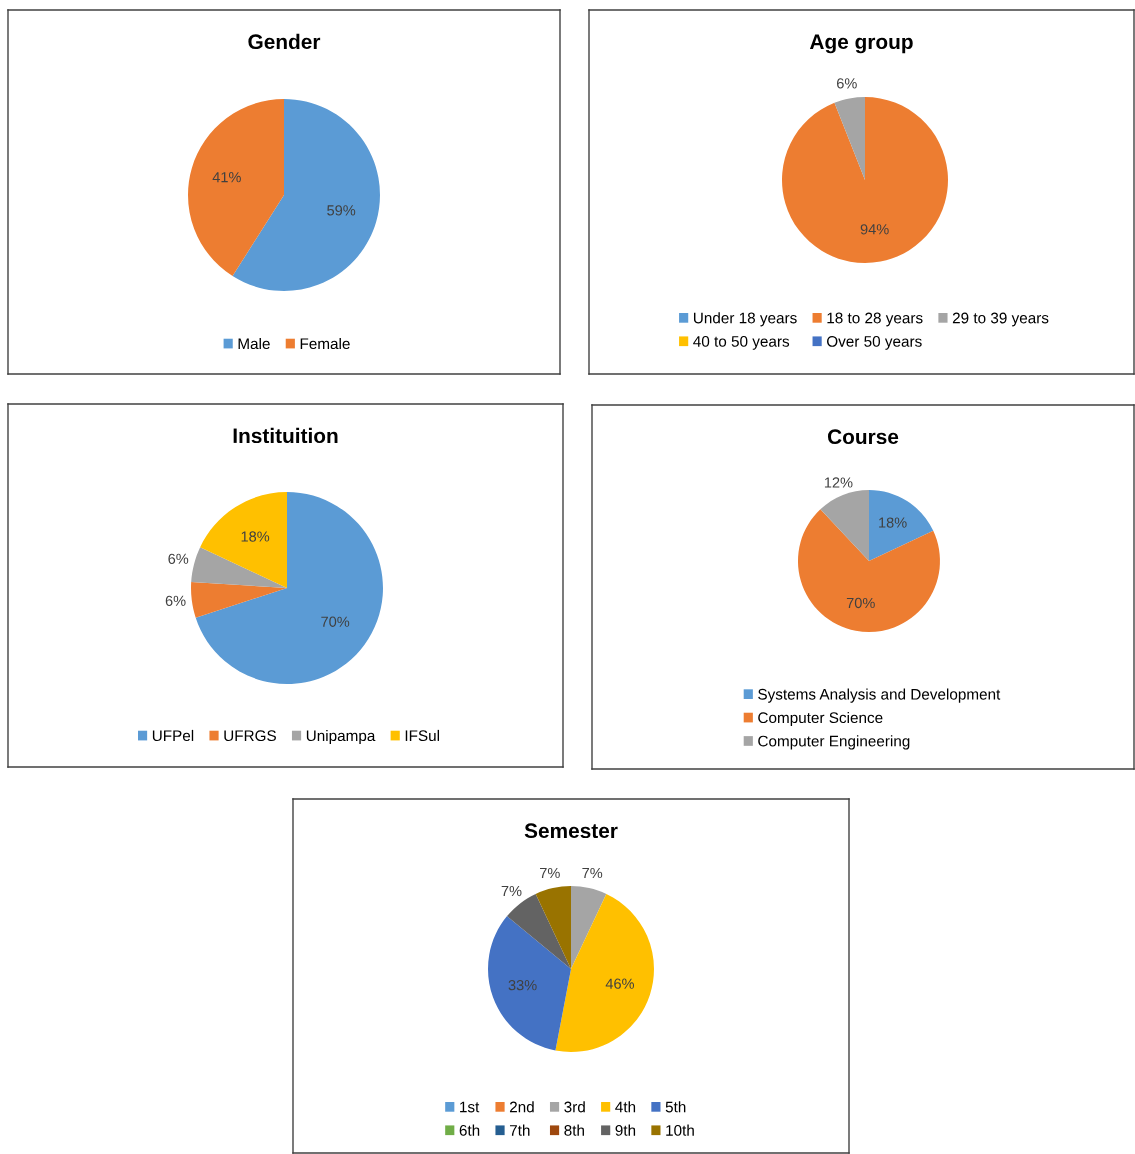 The width and height of the screenshot is (1135, 1154). What do you see at coordinates (741, 342) in the screenshot?
I see `legend-label: 40 to 50 years` at bounding box center [741, 342].